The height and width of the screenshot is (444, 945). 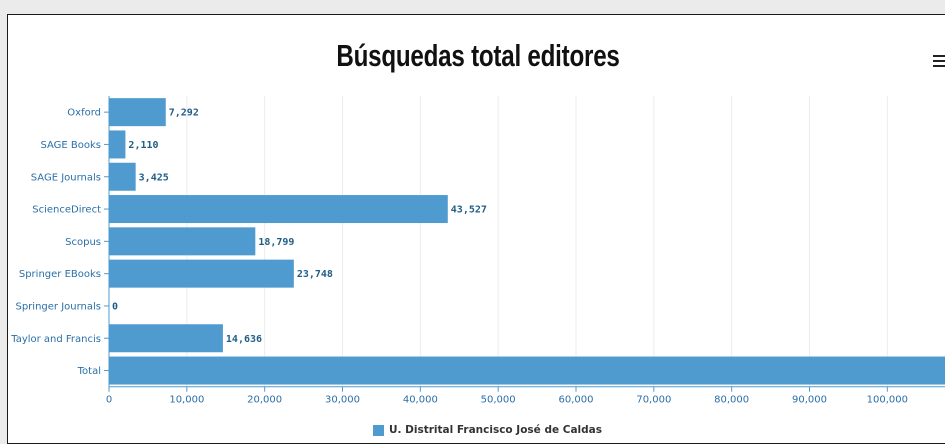 I want to click on x-tick-label: 40,000, so click(x=420, y=400).